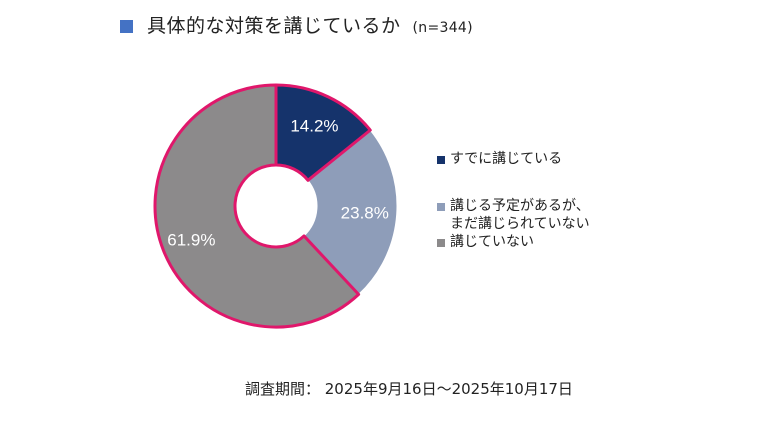 This screenshot has height=433, width=770. What do you see at coordinates (442, 28) in the screenshot?
I see `sample-size: (n=344)` at bounding box center [442, 28].